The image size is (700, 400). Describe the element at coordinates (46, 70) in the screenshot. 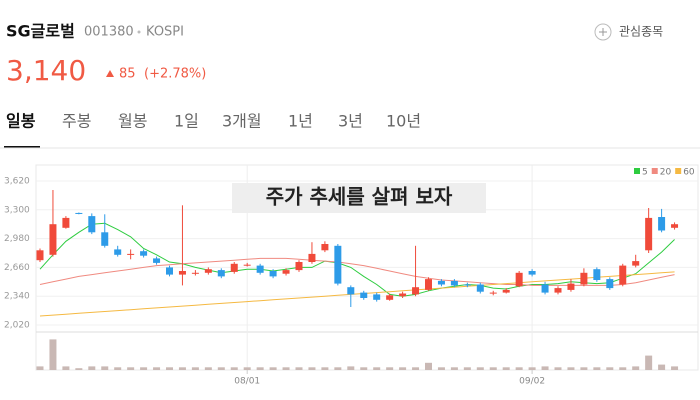

I see `price: 3,140` at that location.